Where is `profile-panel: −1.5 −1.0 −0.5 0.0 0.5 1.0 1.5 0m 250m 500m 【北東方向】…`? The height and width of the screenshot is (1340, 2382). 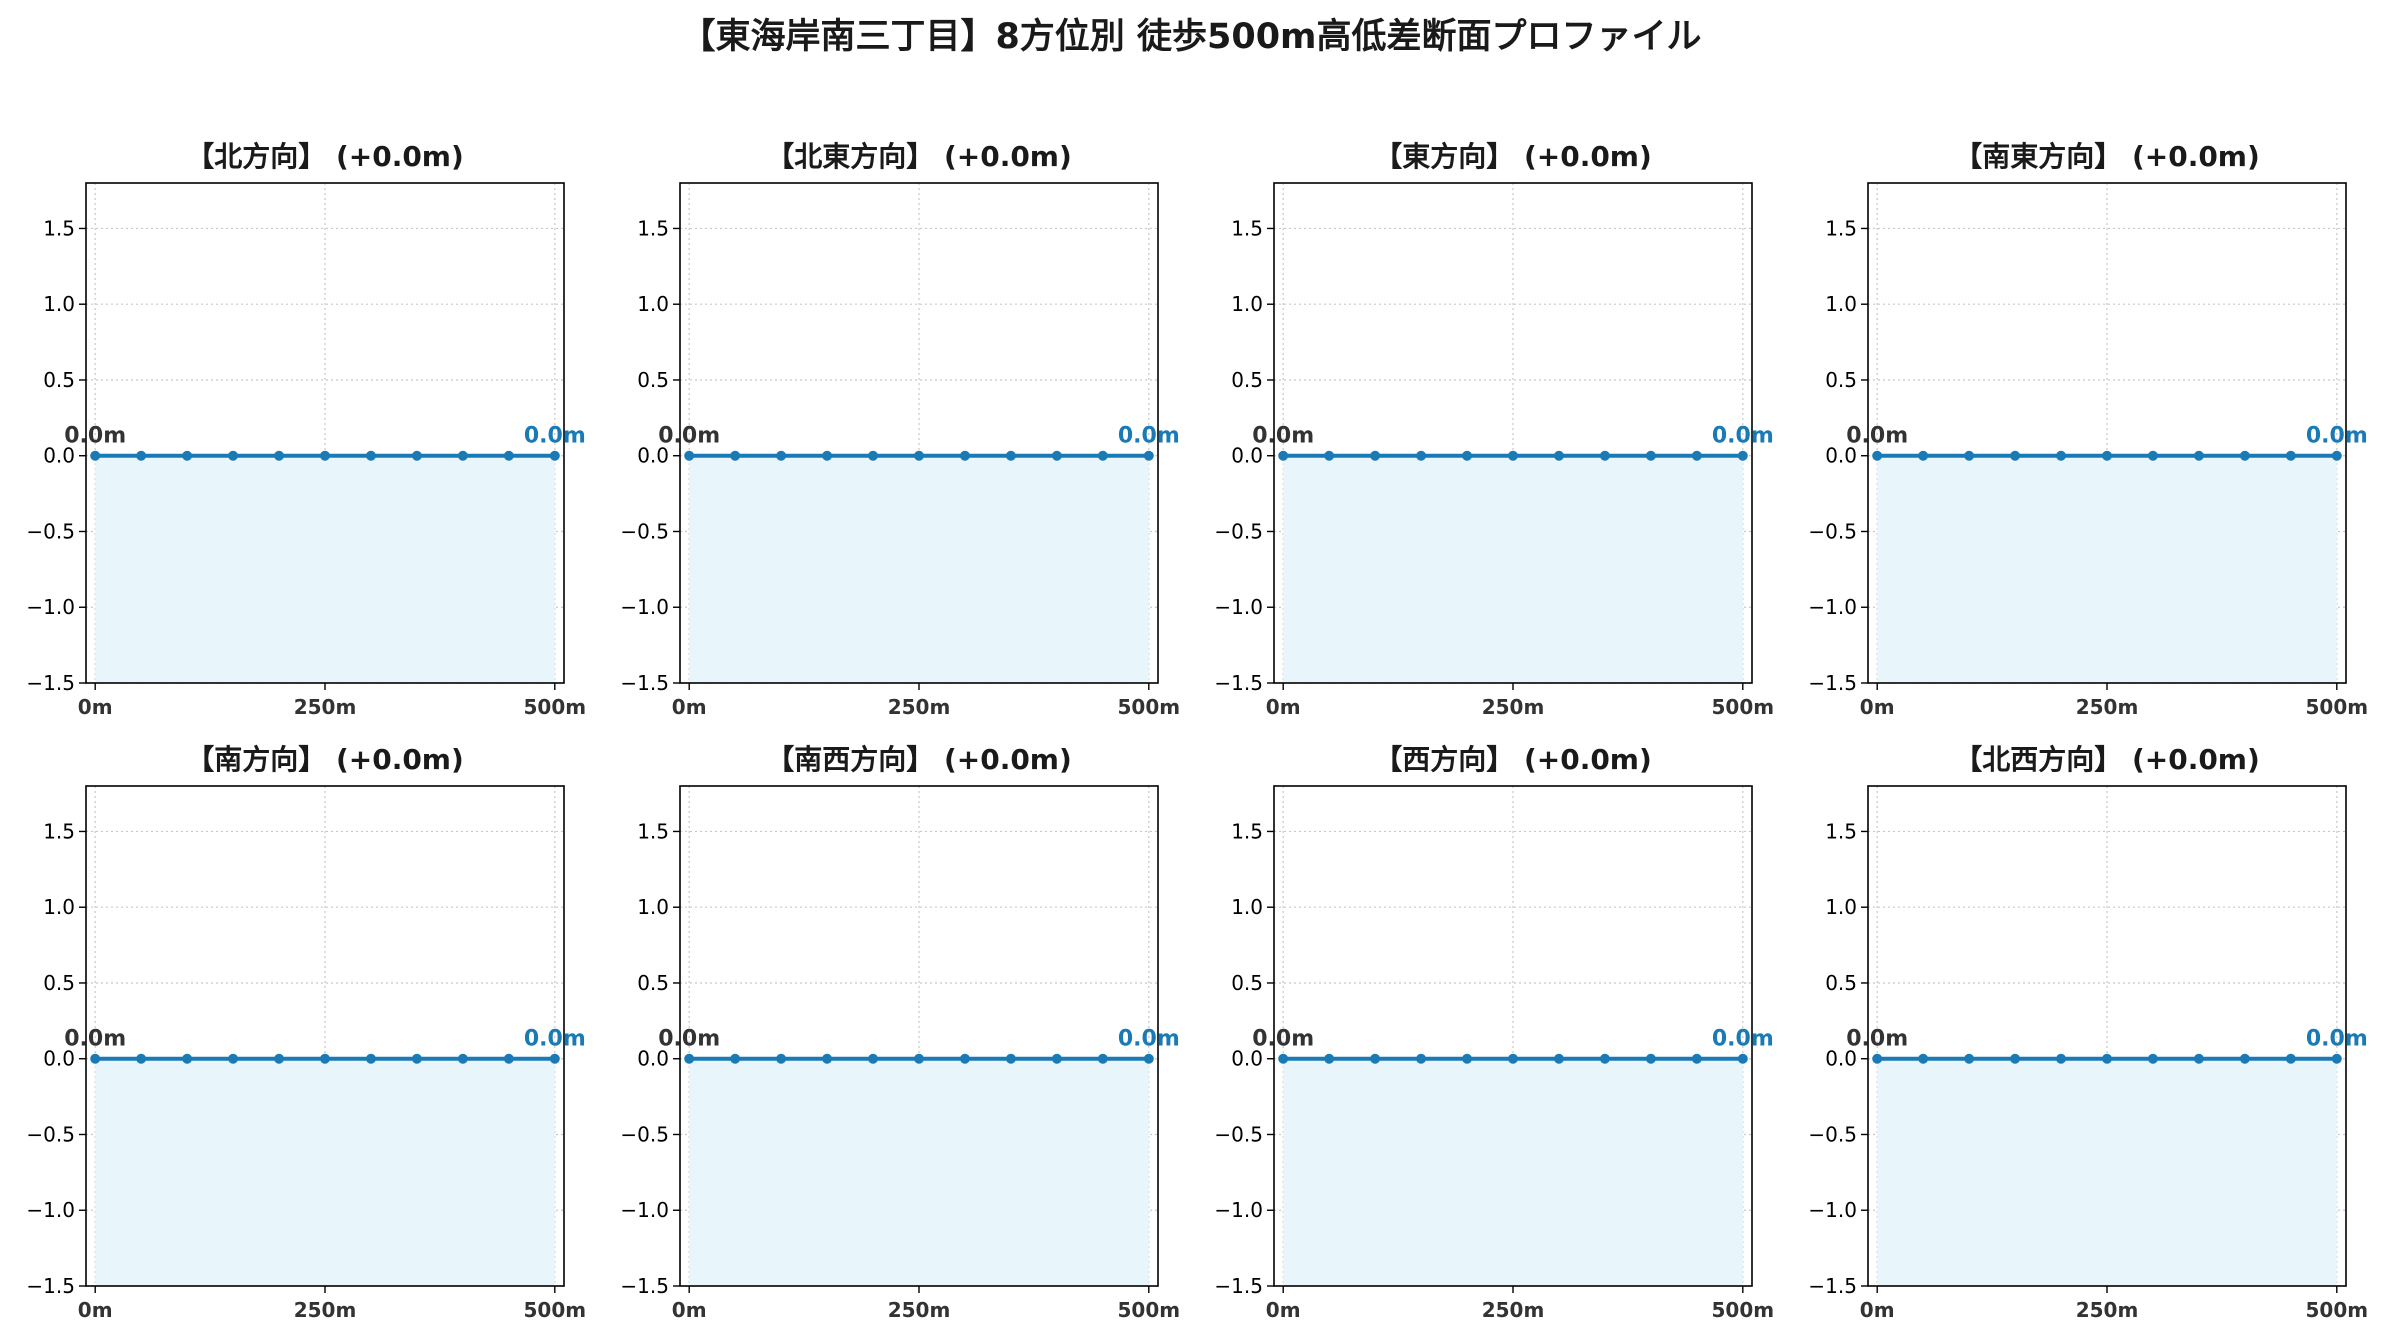
profile-panel: −1.5 −1.0 −0.5 0.0 0.5 1.0 1.5 0m 250m 500m 【北東方向】… is located at coordinates (900, 429).